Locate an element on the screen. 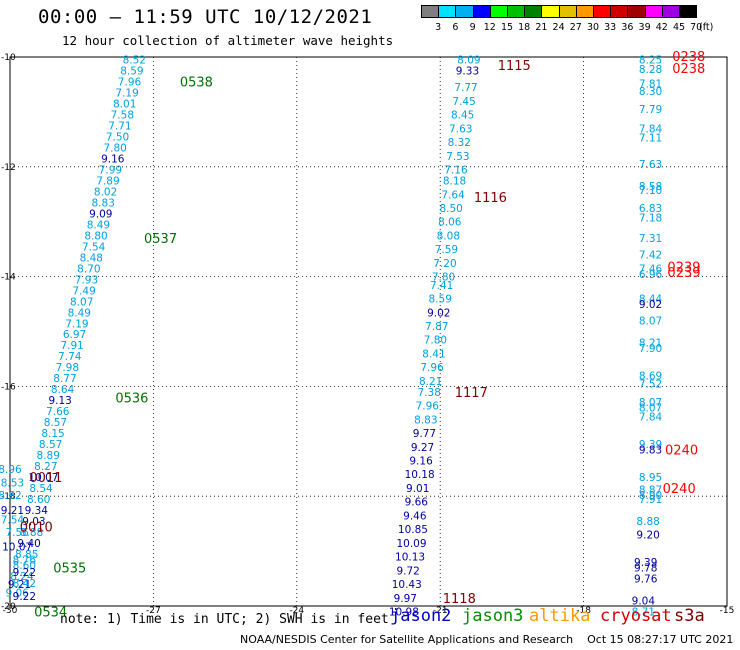 This screenshot has width=740, height=650. pass-time-label: 0534 is located at coordinates (50, 612).